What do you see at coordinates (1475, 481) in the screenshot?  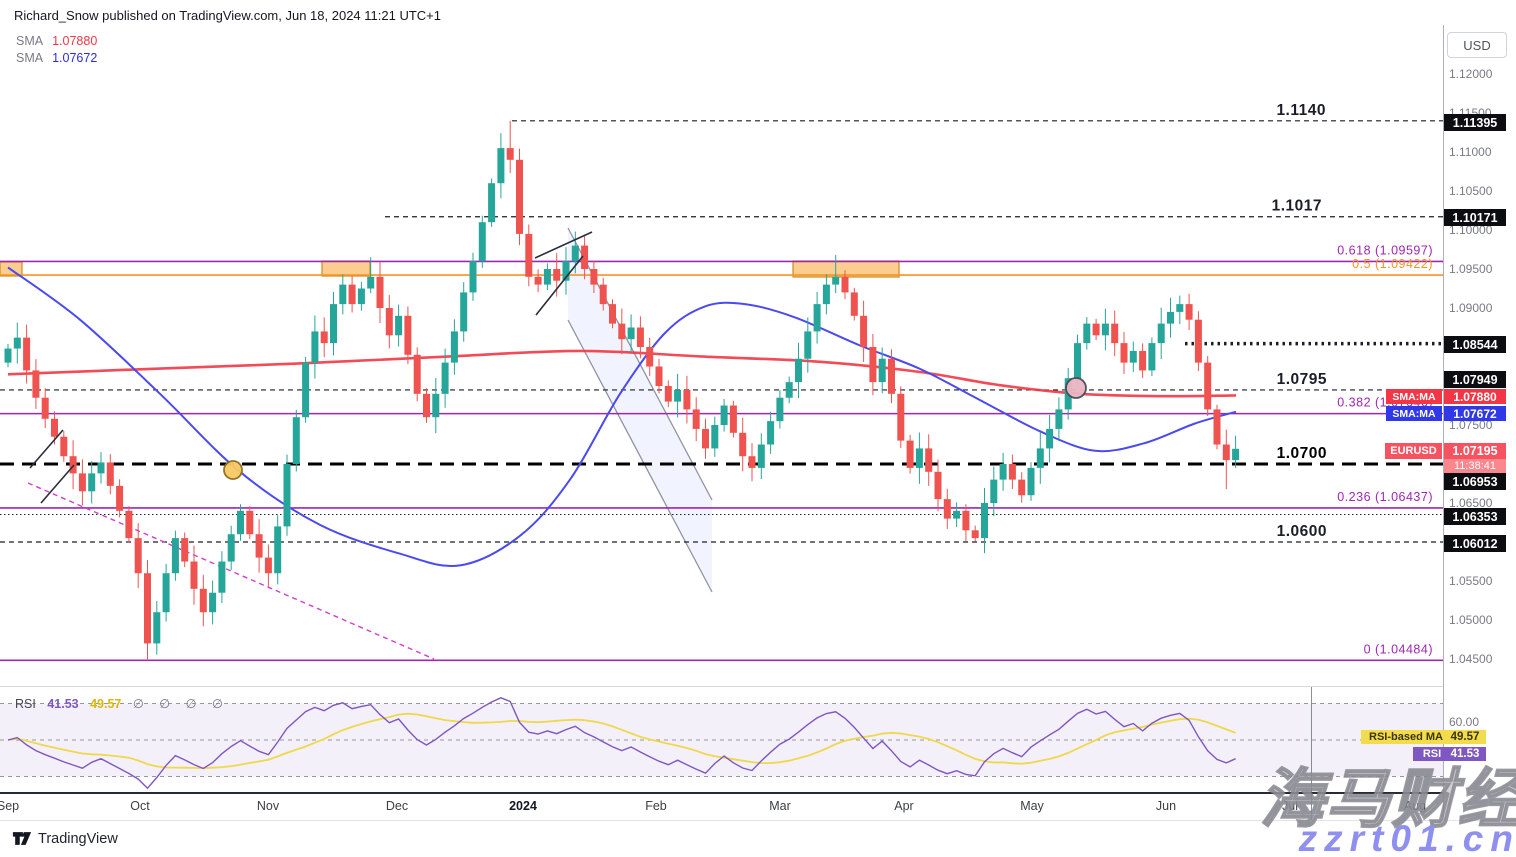 I see `price-level-tag: 1.06953` at bounding box center [1475, 481].